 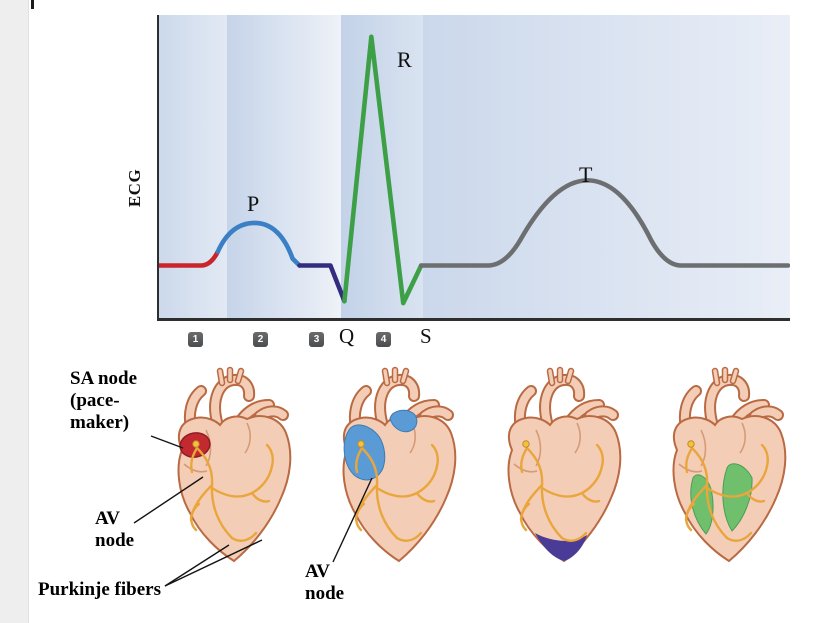 I want to click on qrs-complex-segment, so click(x=383, y=170).